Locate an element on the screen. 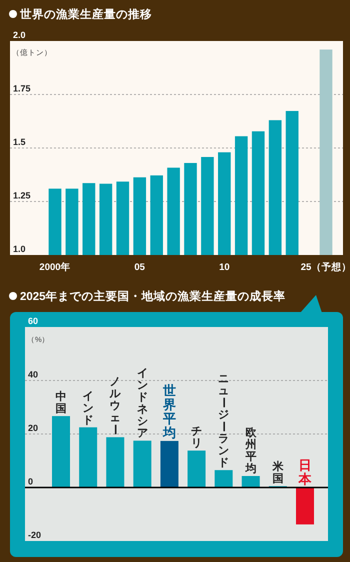 Image resolution: width=350 pixels, height=562 pixels. y-tick-label: 0 is located at coordinates (31, 481).